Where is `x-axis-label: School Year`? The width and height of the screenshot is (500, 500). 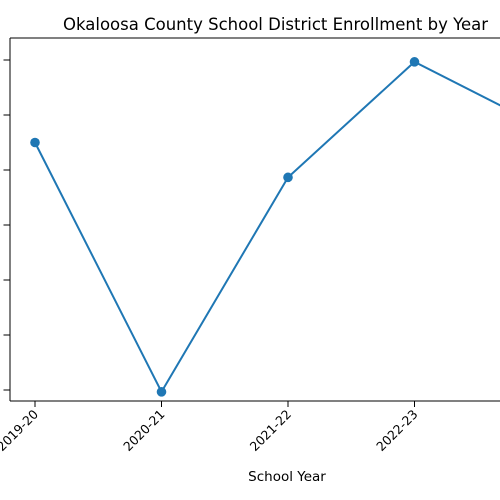
x-axis-label: School Year is located at coordinates (287, 477).